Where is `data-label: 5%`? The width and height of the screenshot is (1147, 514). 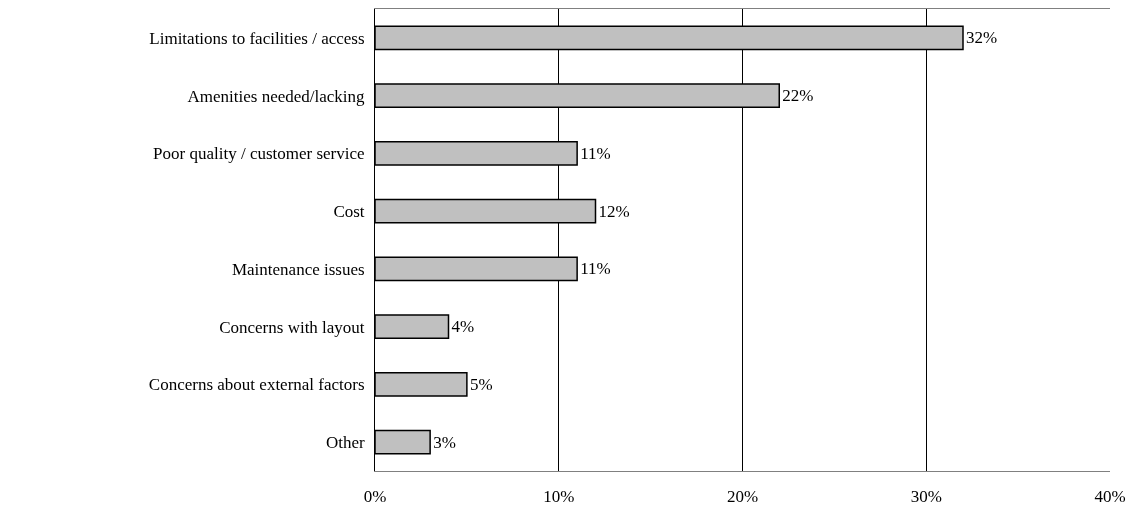
data-label: 5% is located at coordinates (481, 384).